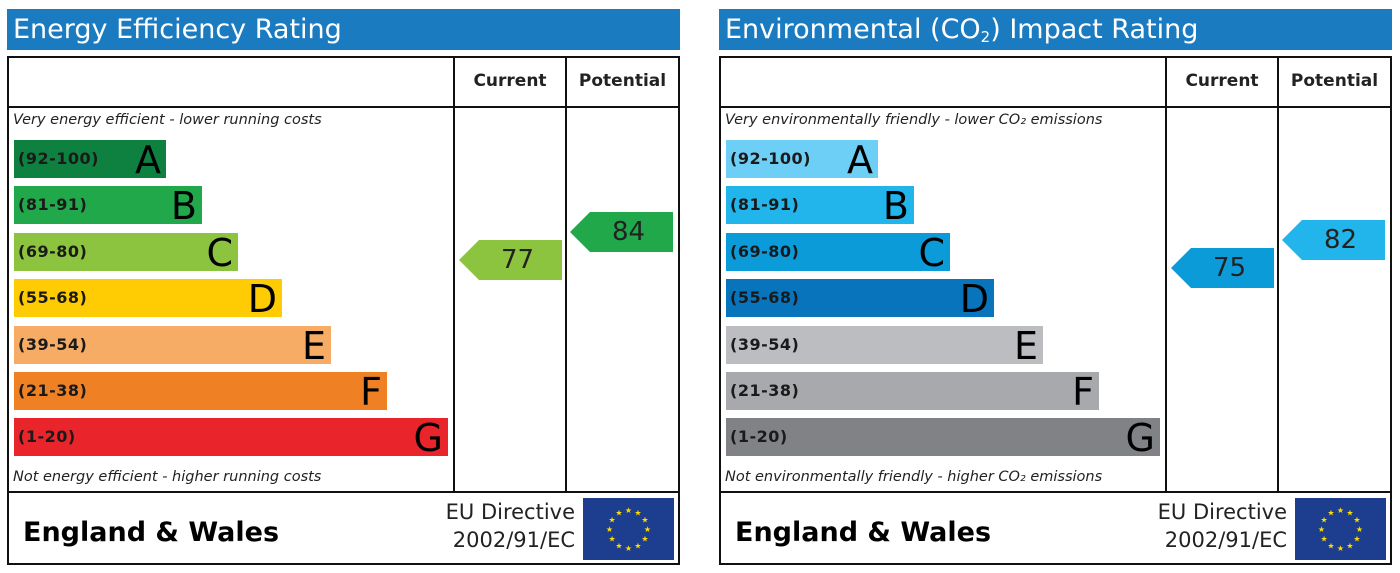 The width and height of the screenshot is (1400, 573). I want to click on eu-stars: ★ ★★★★★★★★★★★, so click(1340, 529).